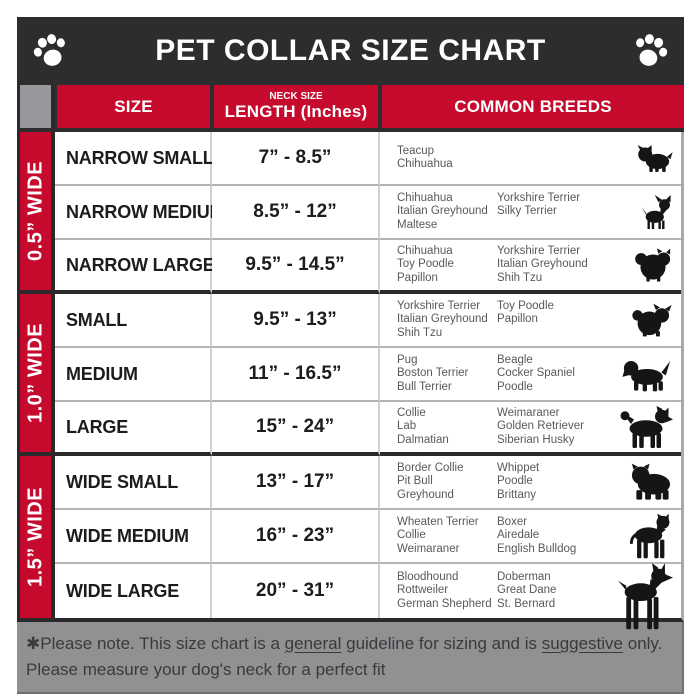 This screenshot has width=700, height=700. I want to click on breed-line: Pit Bull, so click(415, 481).